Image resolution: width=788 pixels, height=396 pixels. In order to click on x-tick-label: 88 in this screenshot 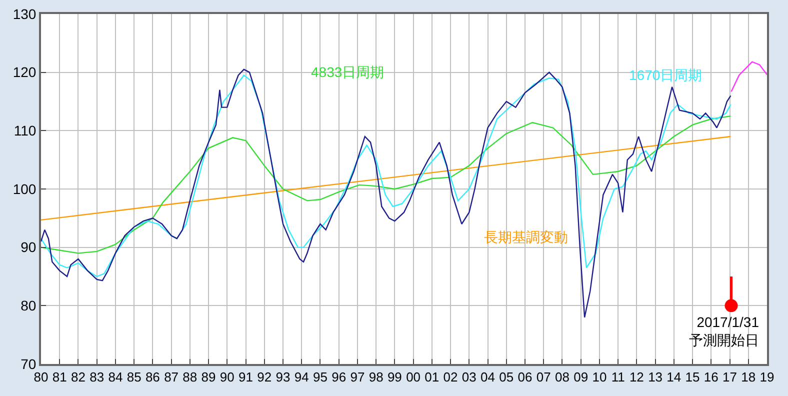, I will do `click(190, 377)`.